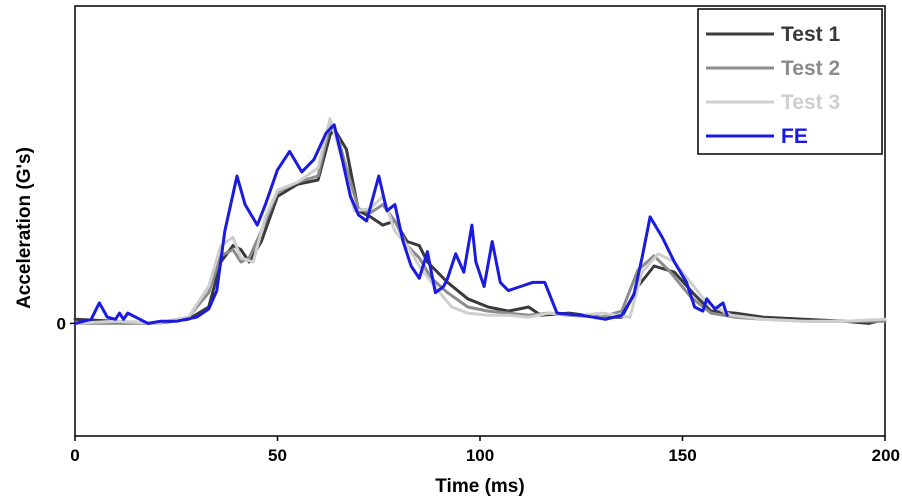  Describe the element at coordinates (277, 455) in the screenshot. I see `x-tick-label: 50` at that location.